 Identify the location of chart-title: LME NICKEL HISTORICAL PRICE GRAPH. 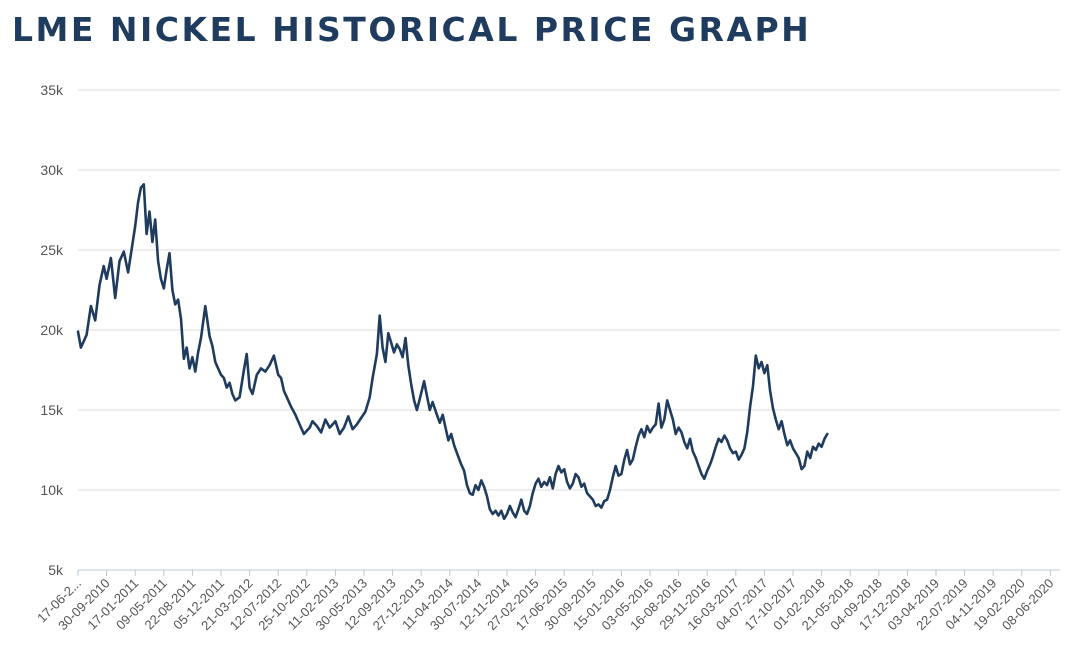
(412, 29).